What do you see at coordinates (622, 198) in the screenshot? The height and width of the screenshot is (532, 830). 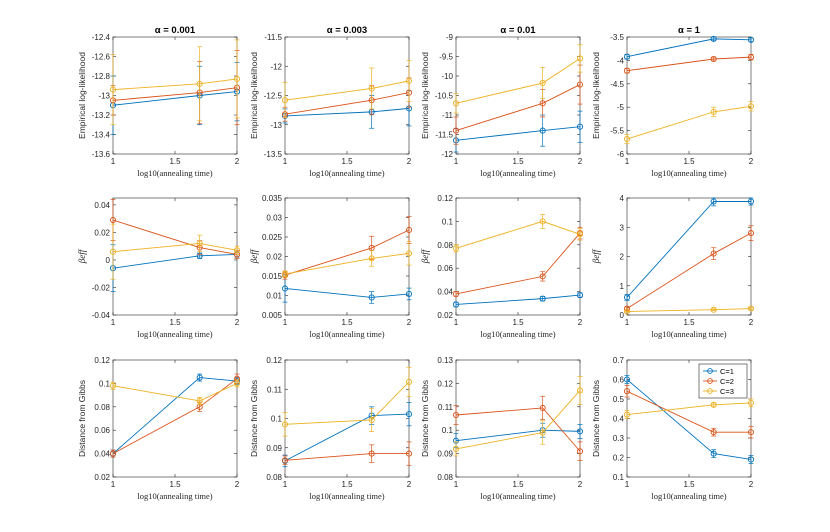 I see `y-tick-label: 4` at bounding box center [622, 198].